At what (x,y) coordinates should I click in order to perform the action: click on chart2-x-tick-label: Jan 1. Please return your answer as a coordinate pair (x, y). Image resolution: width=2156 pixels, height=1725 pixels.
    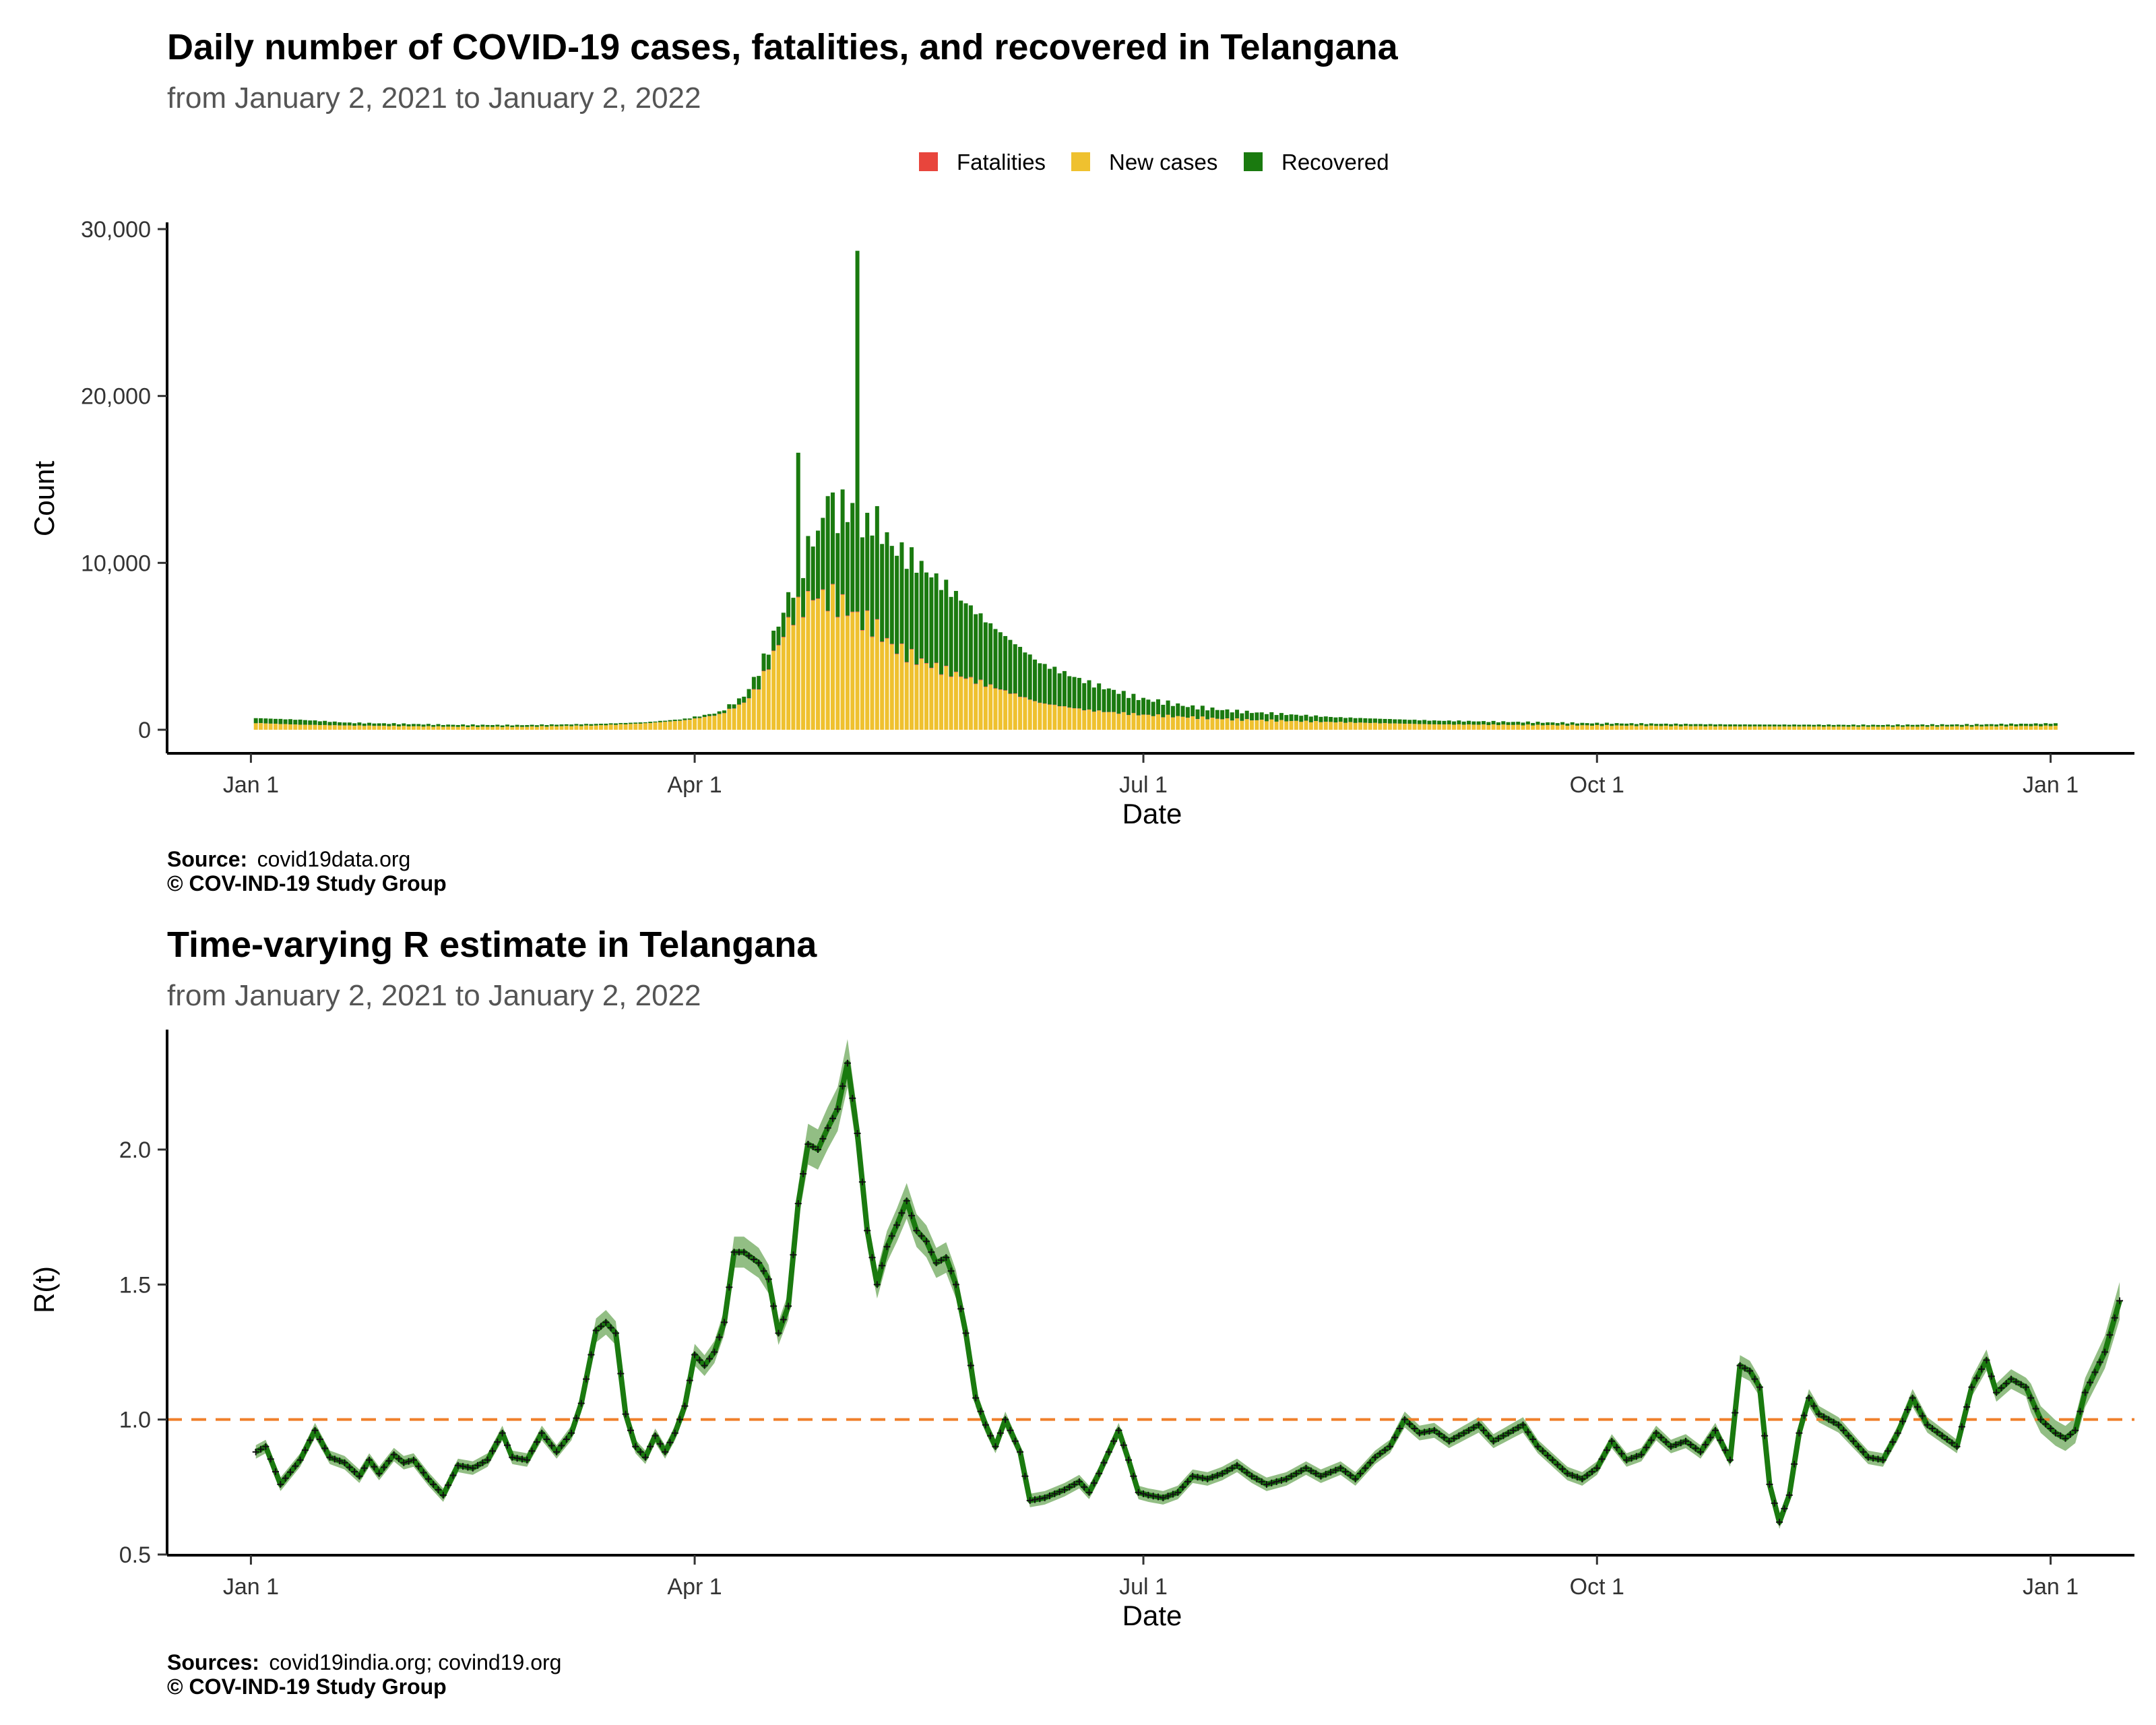
    Looking at the image, I should click on (2051, 1587).